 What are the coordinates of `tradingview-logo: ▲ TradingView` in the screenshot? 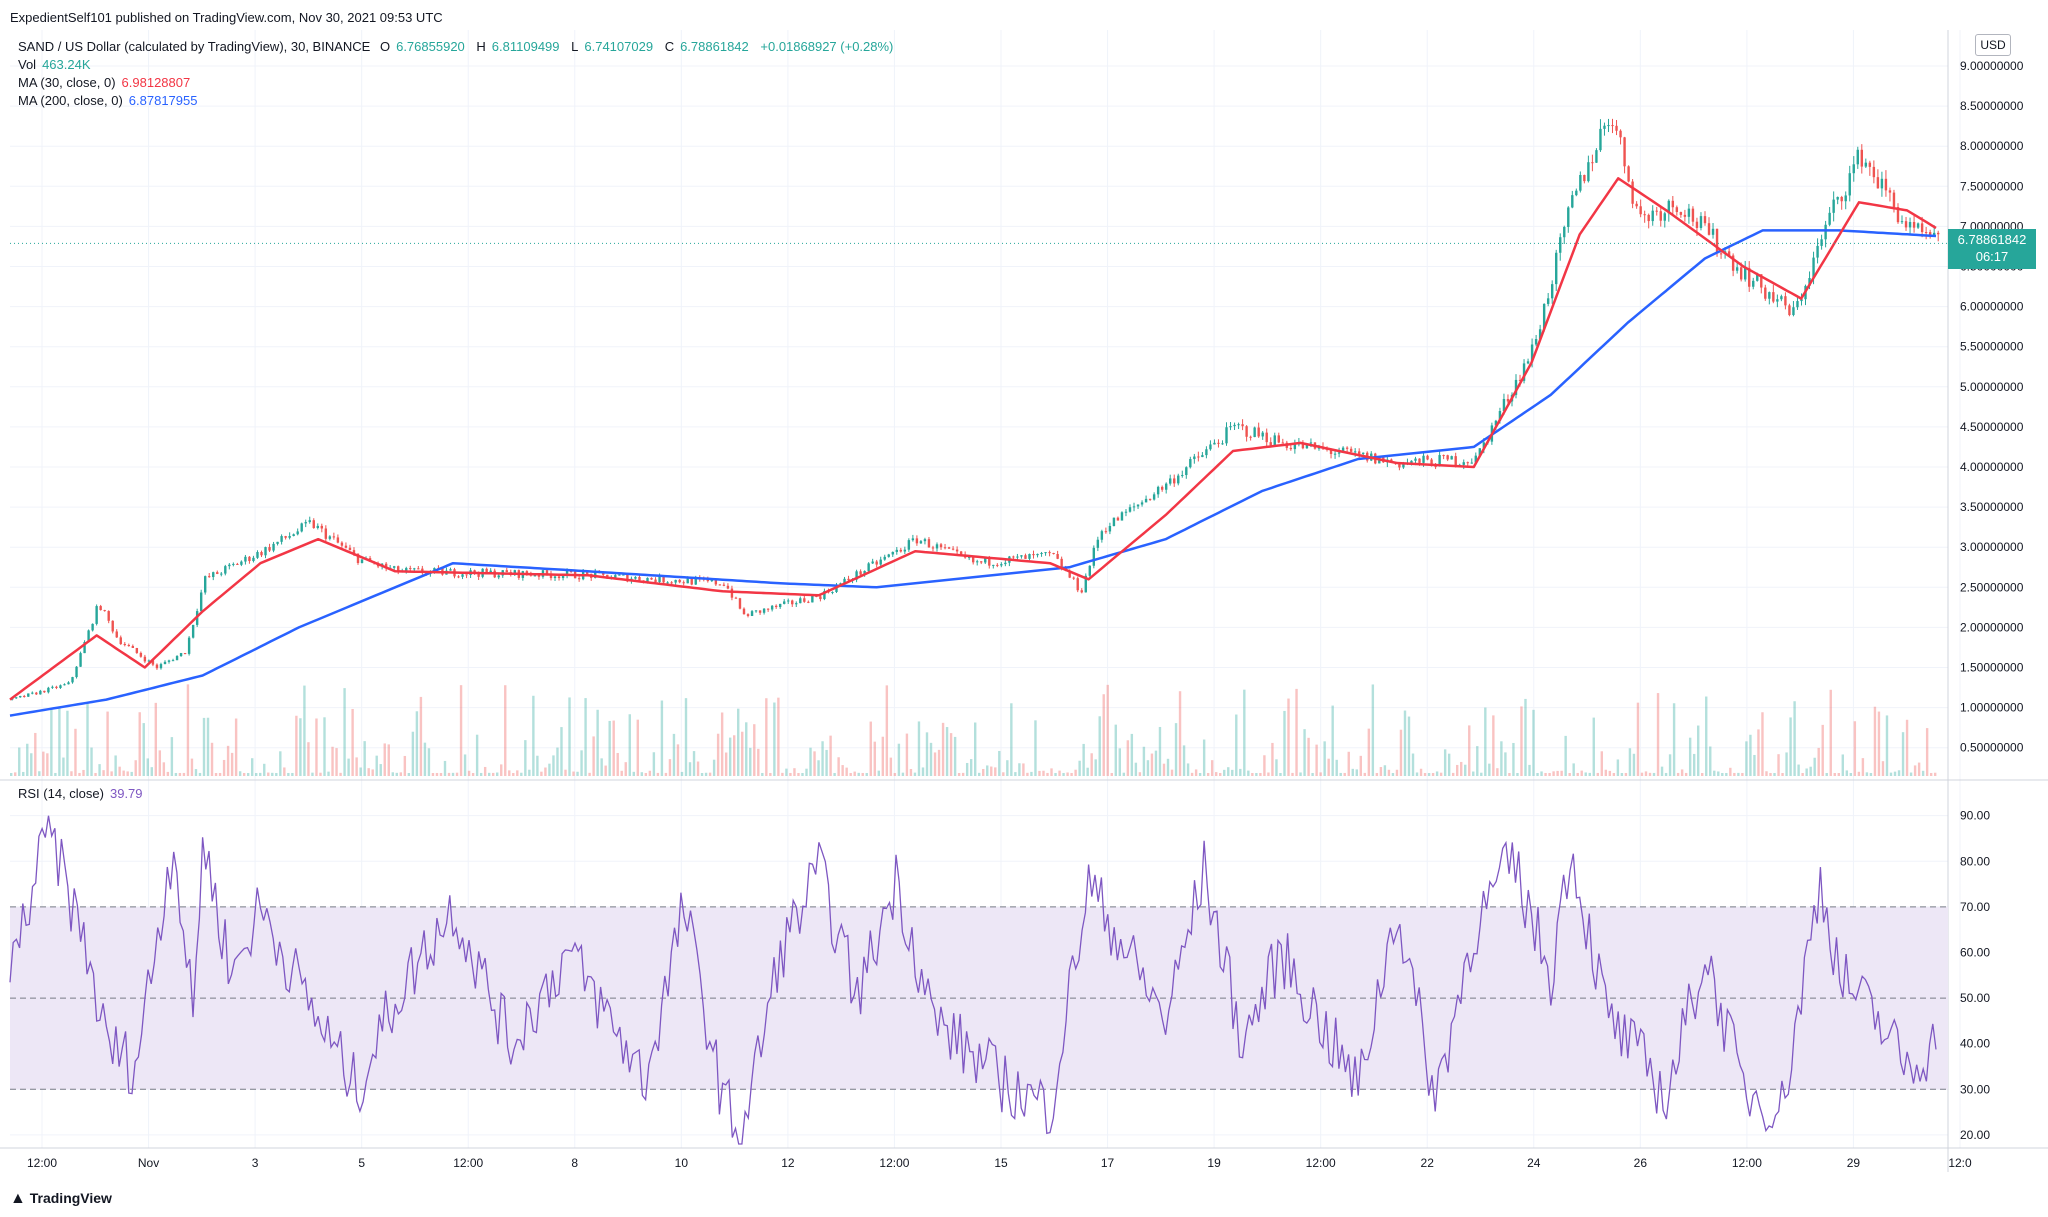 It's located at (61, 1199).